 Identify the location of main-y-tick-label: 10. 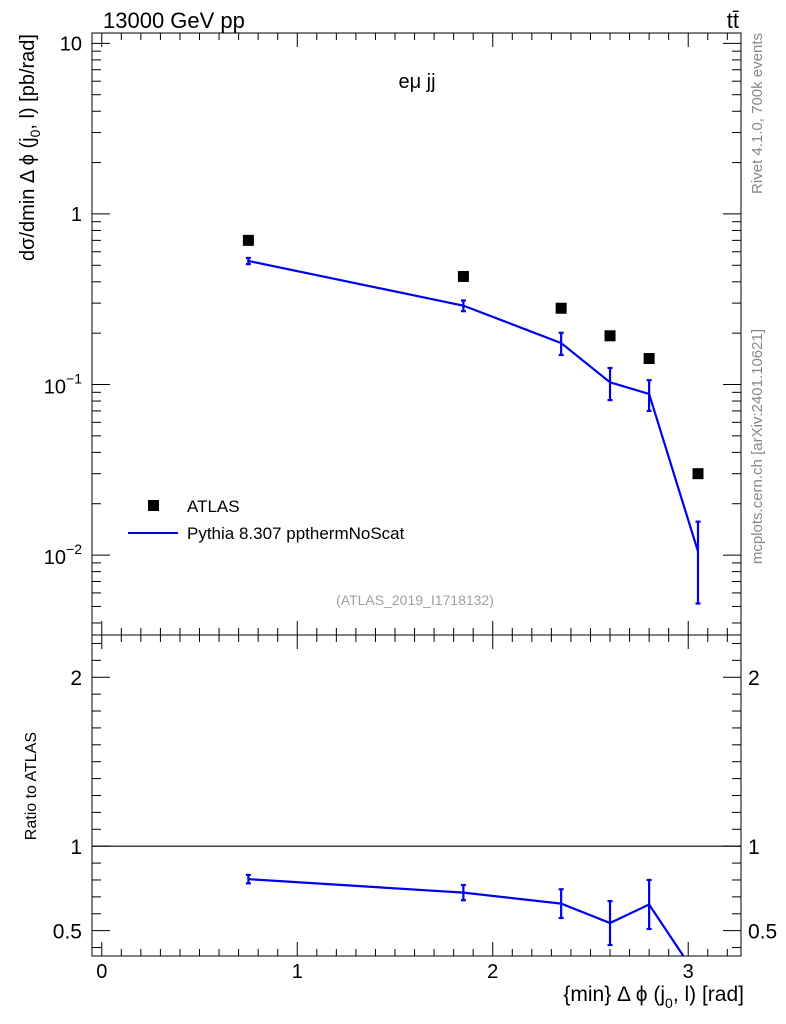
(71, 44).